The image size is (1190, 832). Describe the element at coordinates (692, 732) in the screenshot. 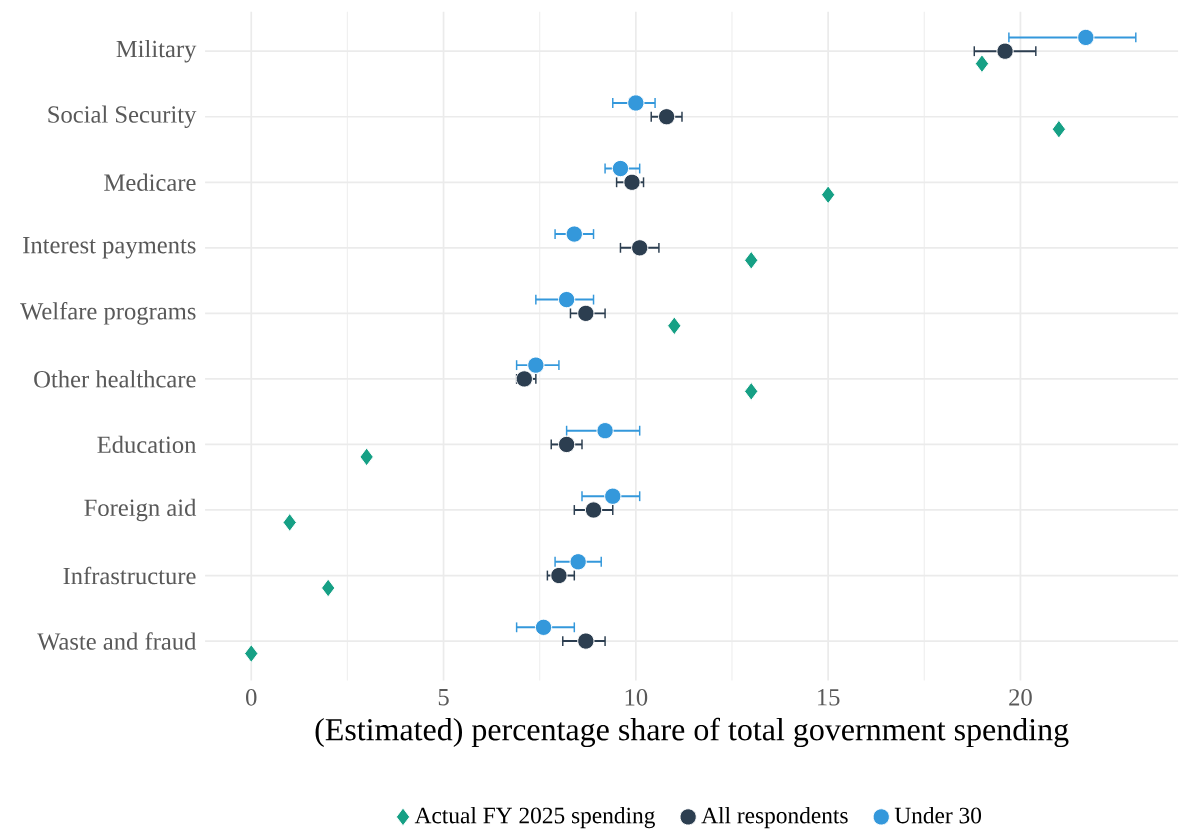

I see `x-axis-title: (Estimated) percentage share of total government spending` at that location.